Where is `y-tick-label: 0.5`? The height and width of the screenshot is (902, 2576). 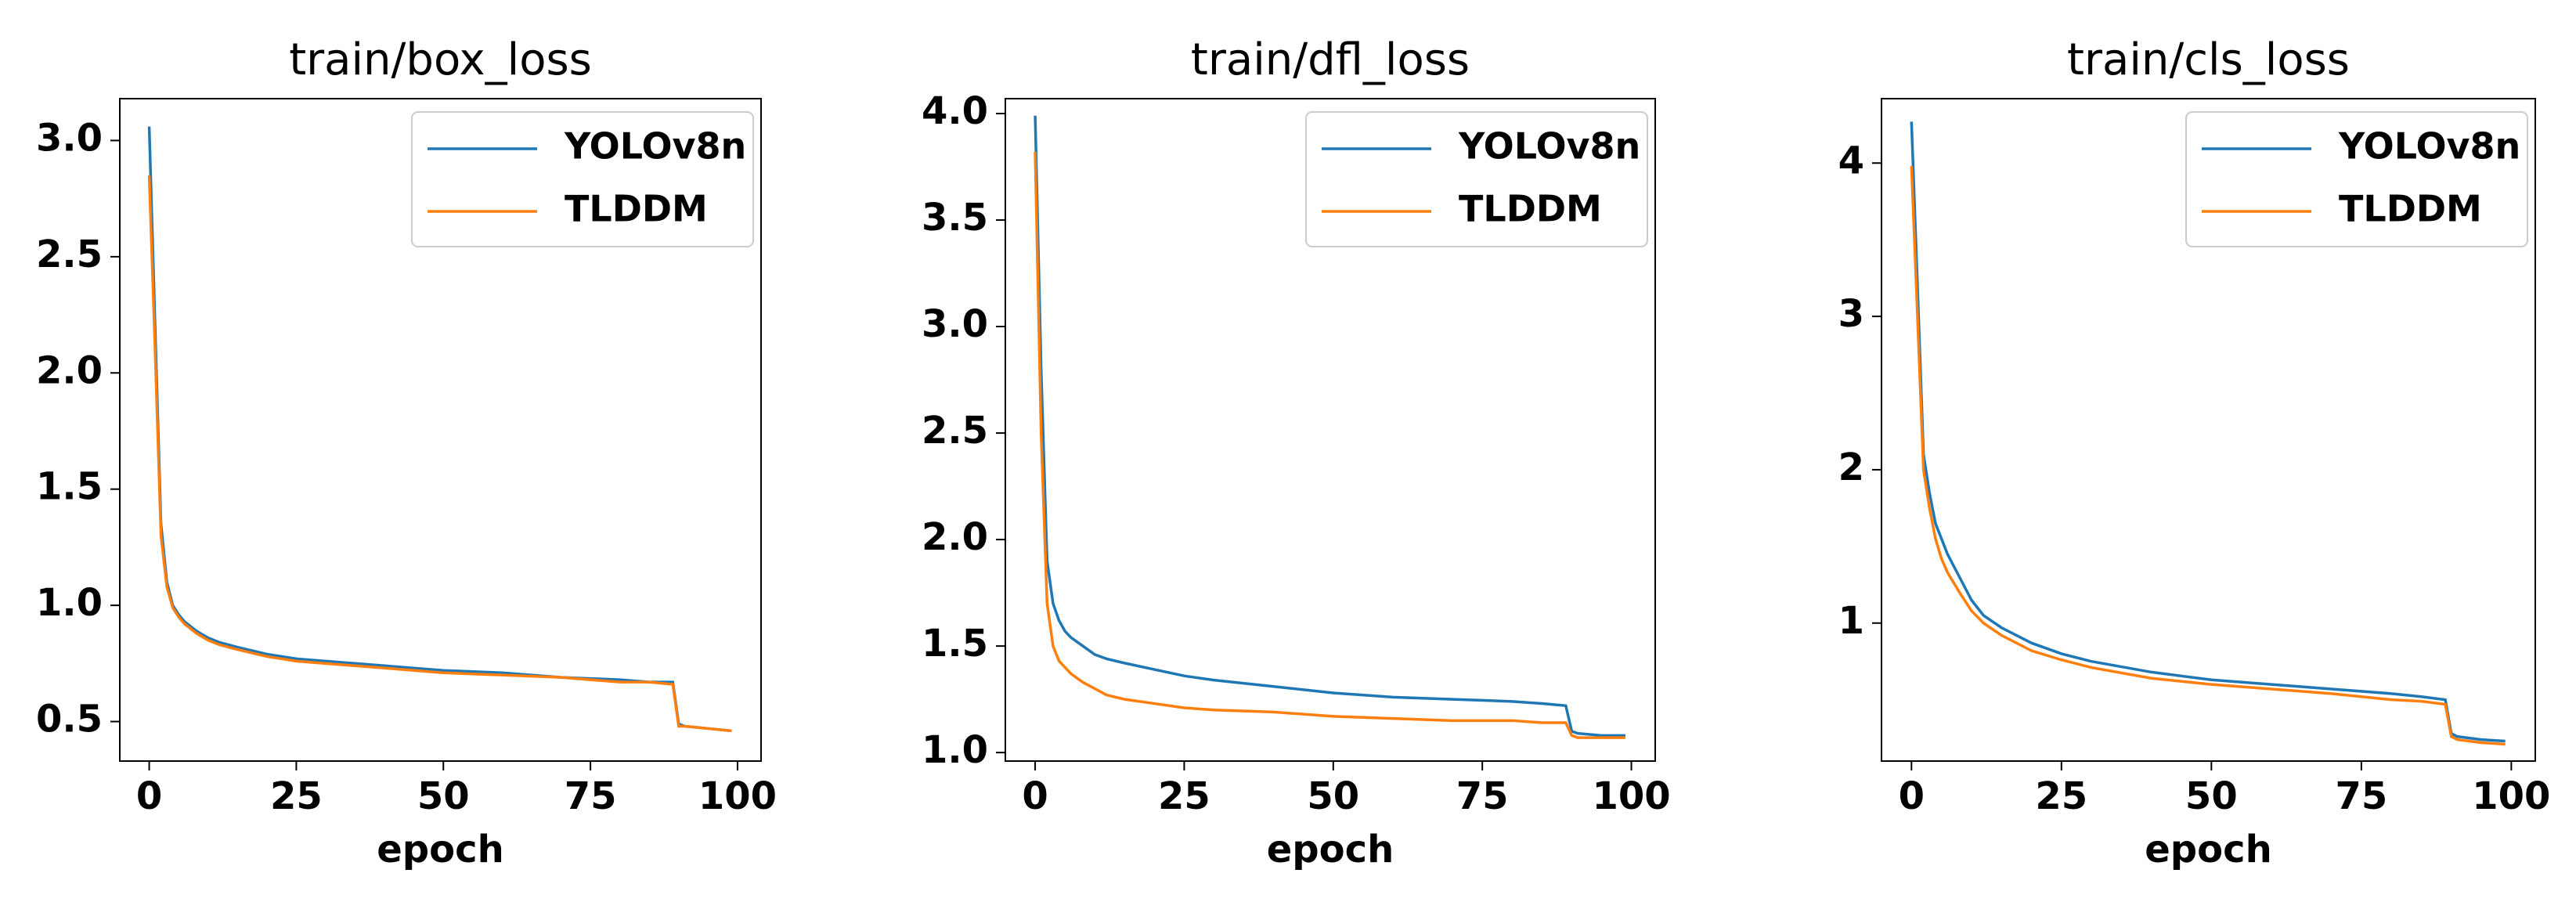 y-tick-label: 0.5 is located at coordinates (69, 719).